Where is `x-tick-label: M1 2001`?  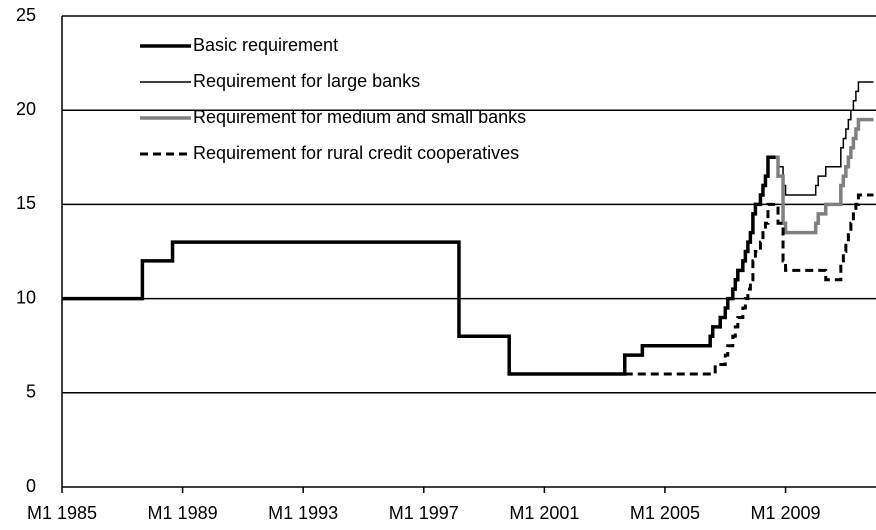
x-tick-label: M1 2001 is located at coordinates (544, 513).